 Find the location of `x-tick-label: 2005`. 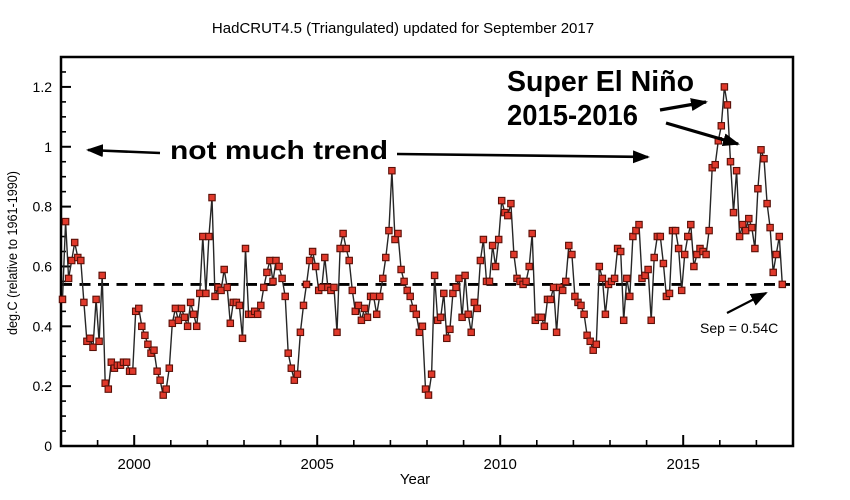

x-tick-label: 2005 is located at coordinates (317, 464).